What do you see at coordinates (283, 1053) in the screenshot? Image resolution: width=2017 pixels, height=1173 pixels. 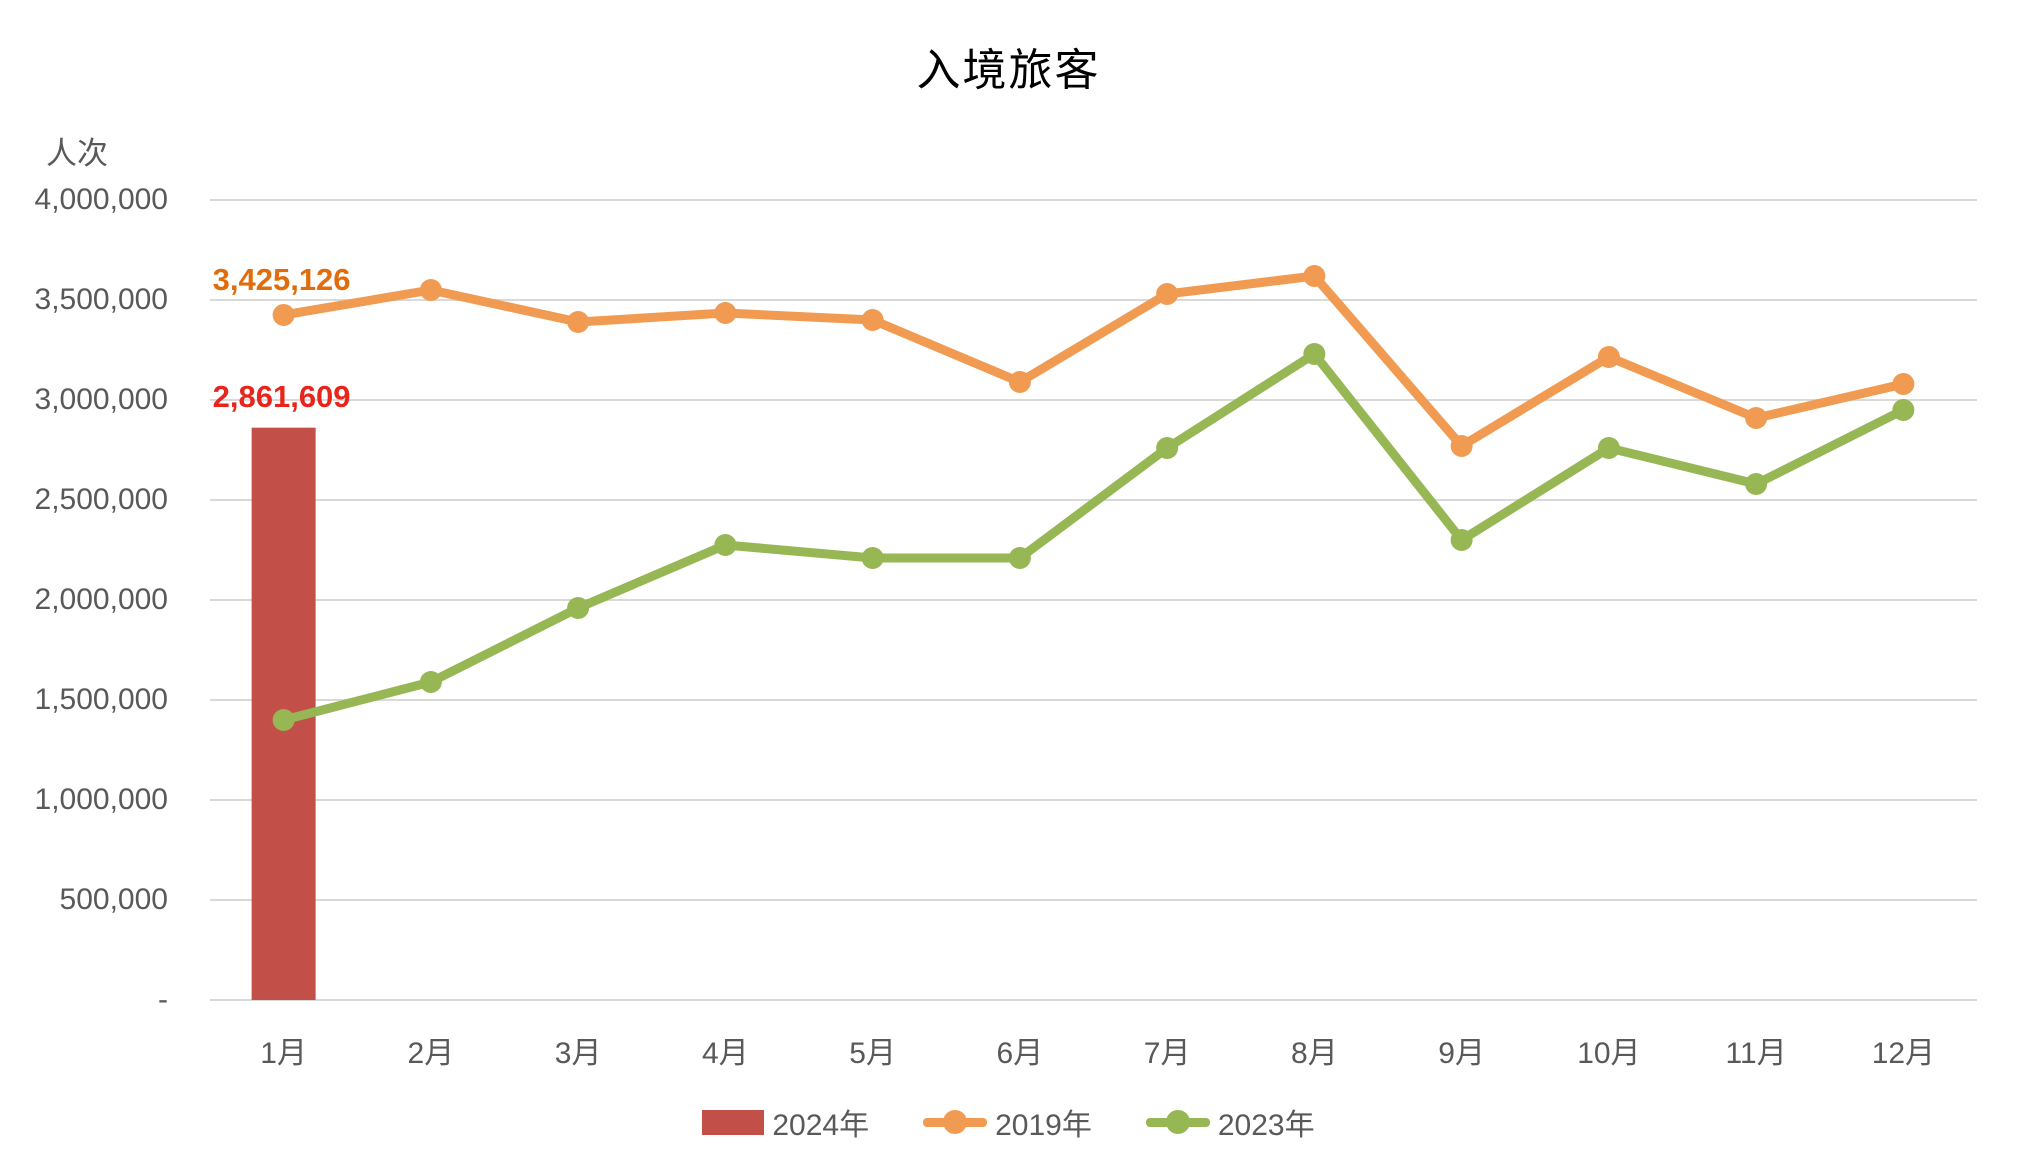 I see `x-axis-label-1月: 1月` at bounding box center [283, 1053].